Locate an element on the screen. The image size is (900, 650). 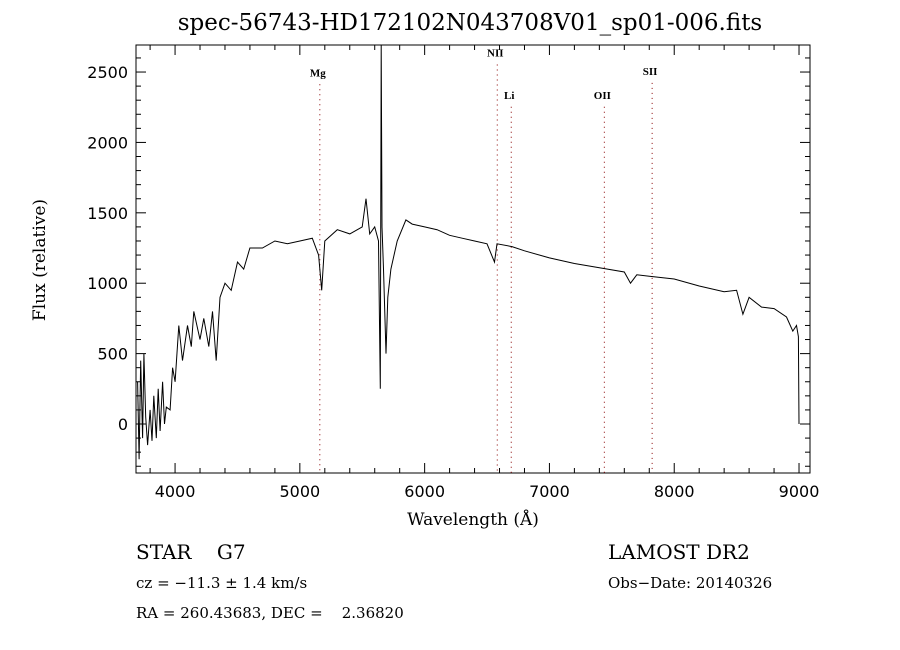
y-tick-label: 1000 is located at coordinates (107, 283).